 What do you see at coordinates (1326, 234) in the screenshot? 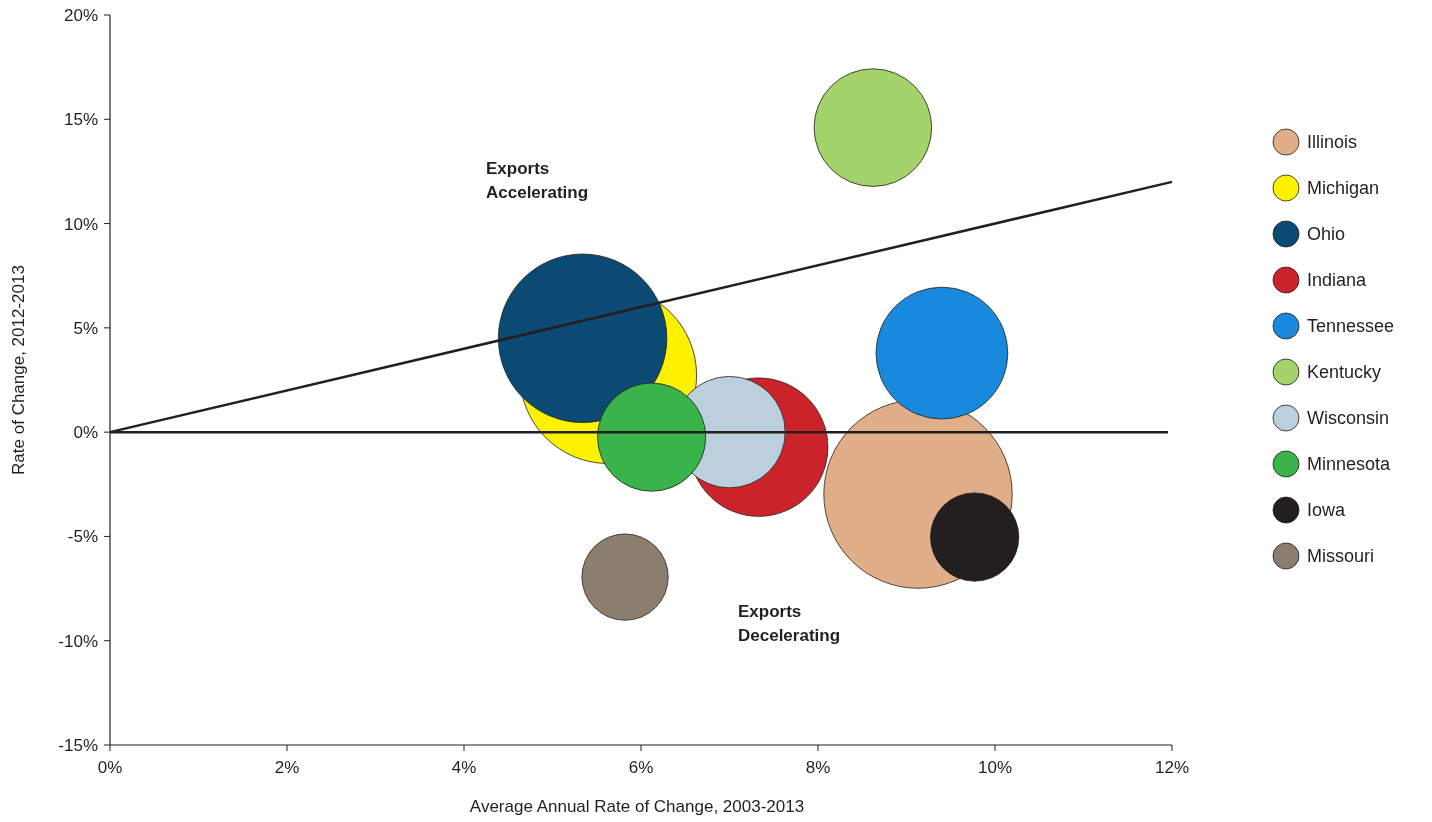
I see `legend-label: Ohio` at bounding box center [1326, 234].